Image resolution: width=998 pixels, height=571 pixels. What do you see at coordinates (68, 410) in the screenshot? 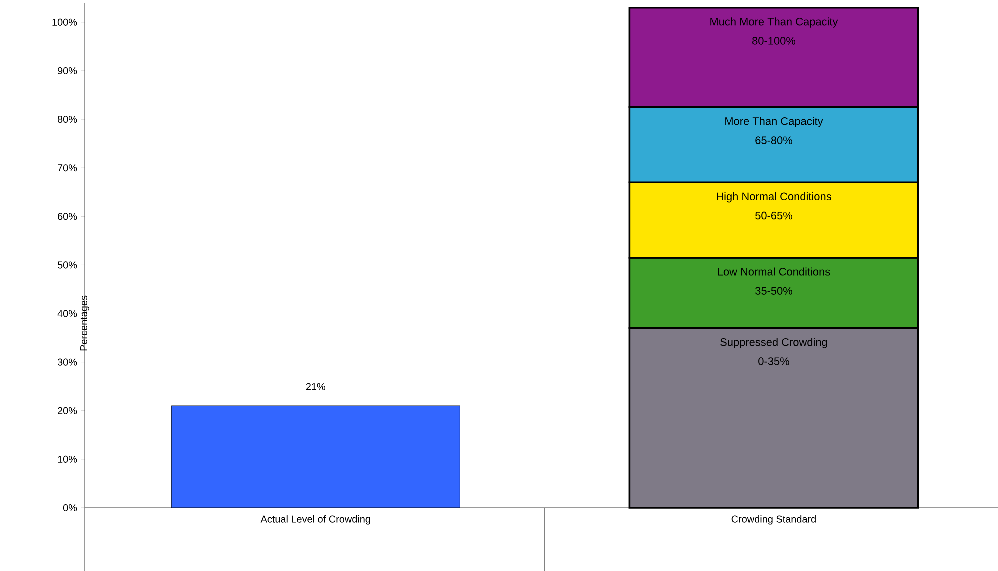
I see `y-tick-label: 20%` at bounding box center [68, 410].